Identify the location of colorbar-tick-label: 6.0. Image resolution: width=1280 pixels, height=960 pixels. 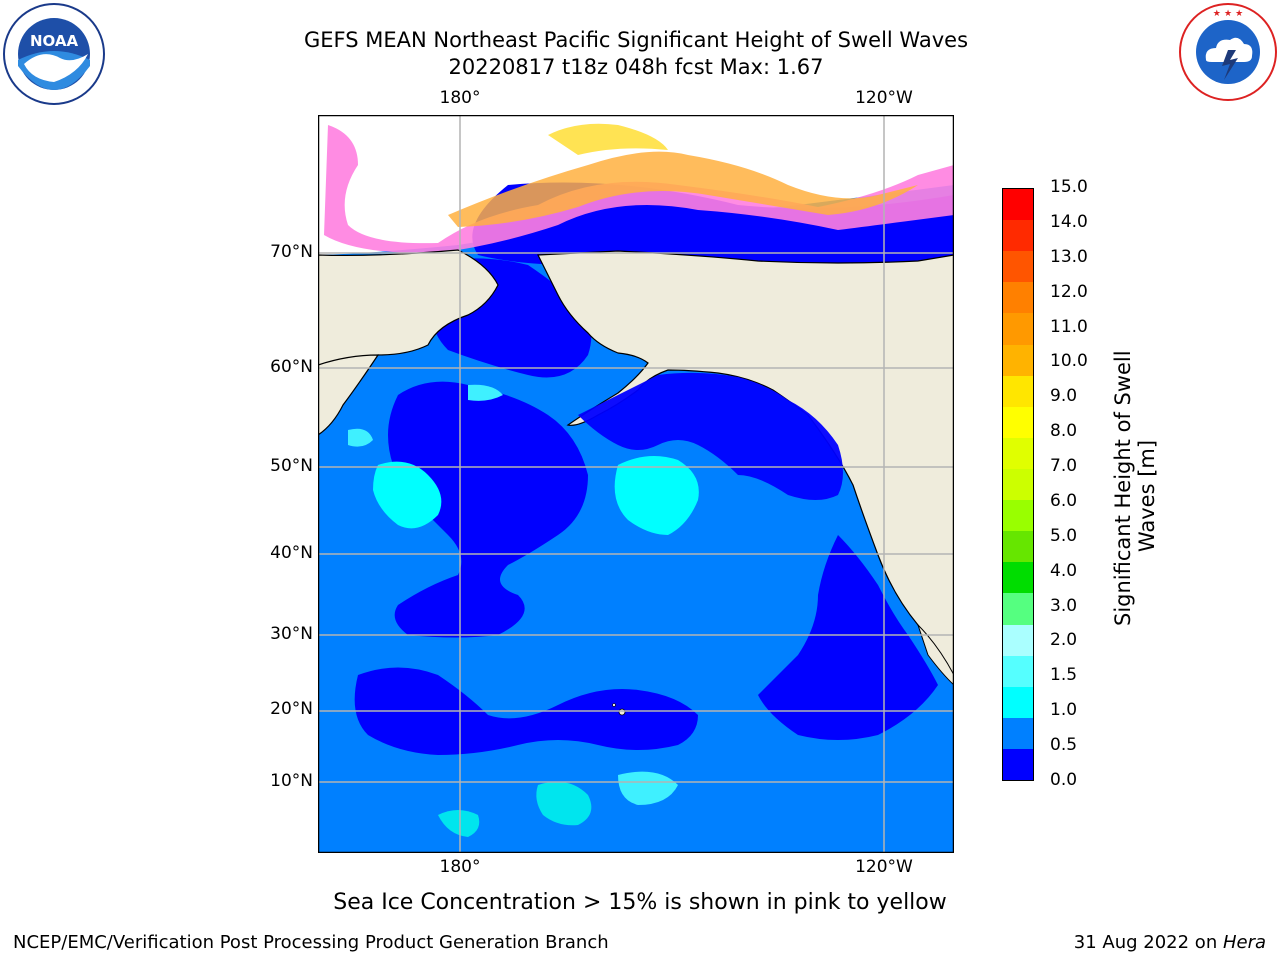
(1064, 500).